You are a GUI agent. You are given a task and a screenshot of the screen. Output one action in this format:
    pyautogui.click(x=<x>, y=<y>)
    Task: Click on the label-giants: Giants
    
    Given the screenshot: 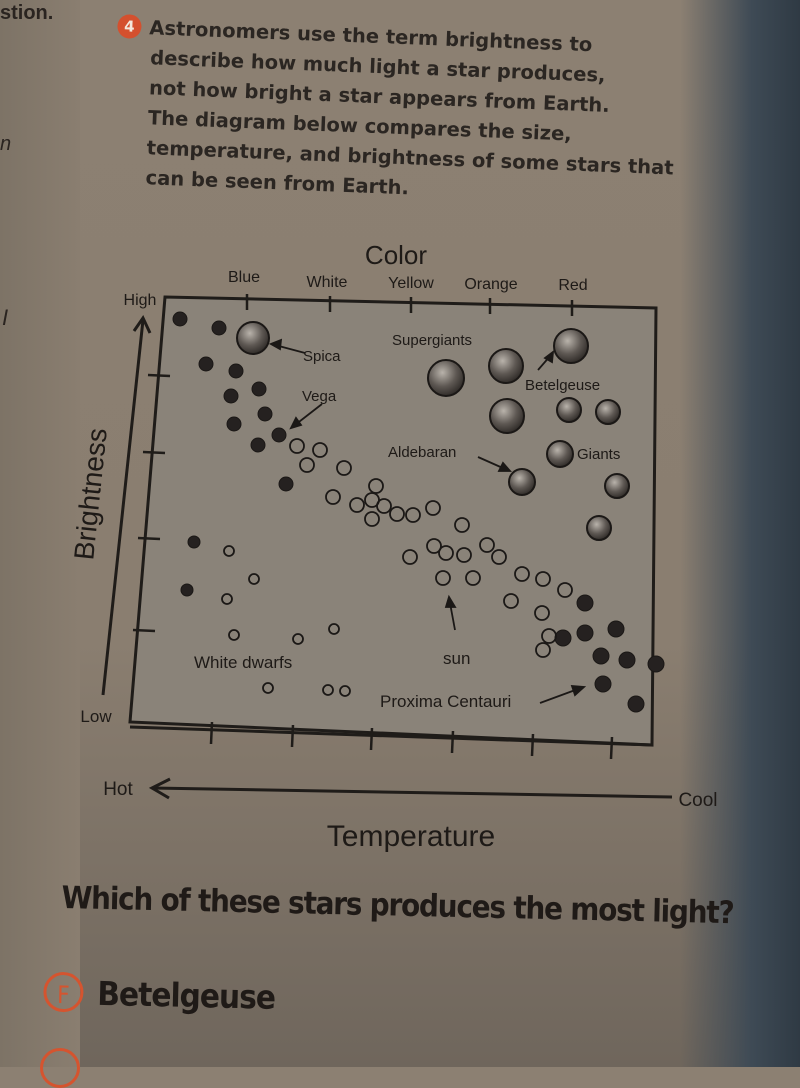 What is the action you would take?
    pyautogui.click(x=598, y=454)
    